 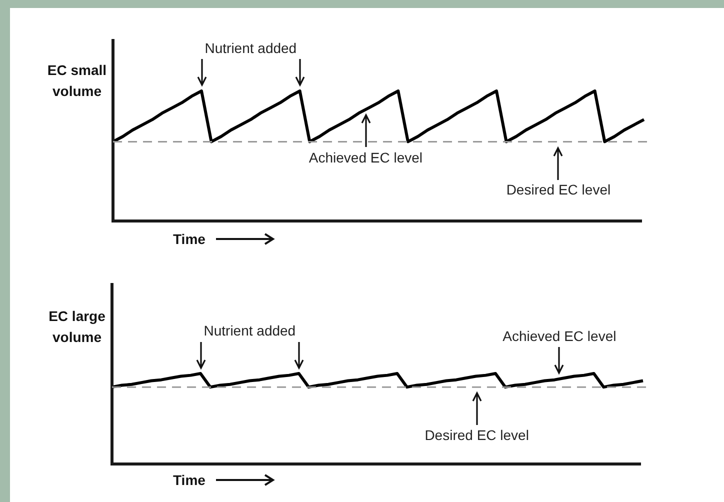 I want to click on y-axis-title: EC small volume, so click(x=77, y=81).